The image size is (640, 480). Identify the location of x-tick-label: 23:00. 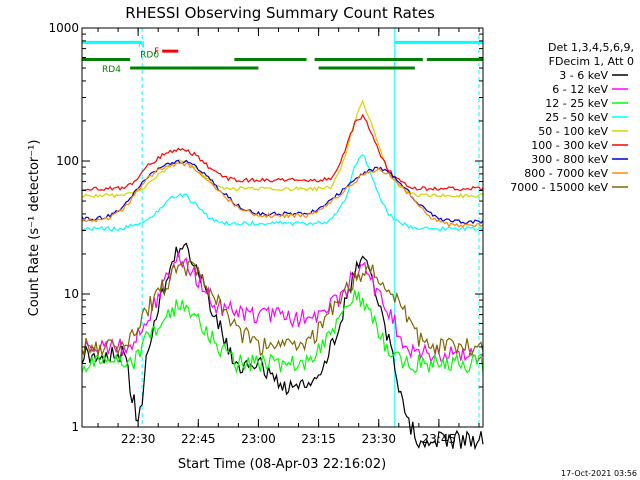
(258, 439).